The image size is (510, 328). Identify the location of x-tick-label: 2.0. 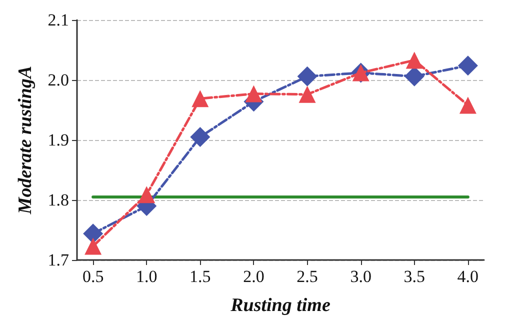
(253, 276).